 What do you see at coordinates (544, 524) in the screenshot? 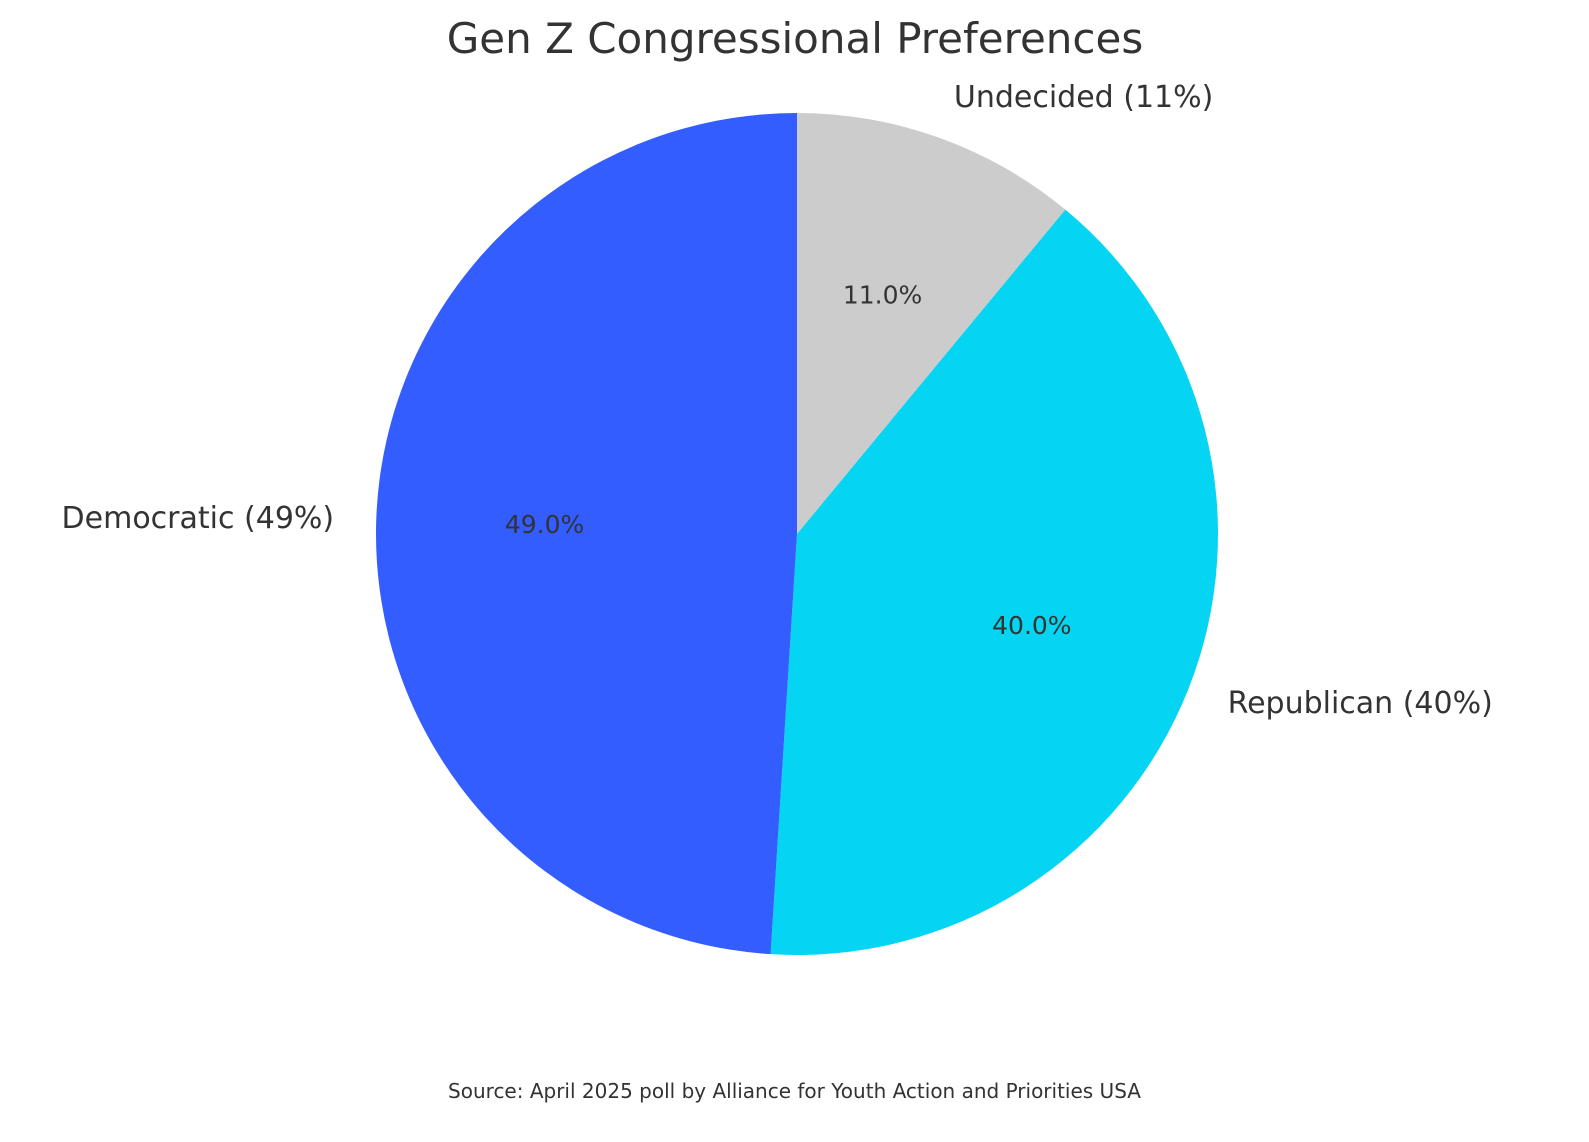
I see `slice-percent-democratic: 49.0%` at bounding box center [544, 524].